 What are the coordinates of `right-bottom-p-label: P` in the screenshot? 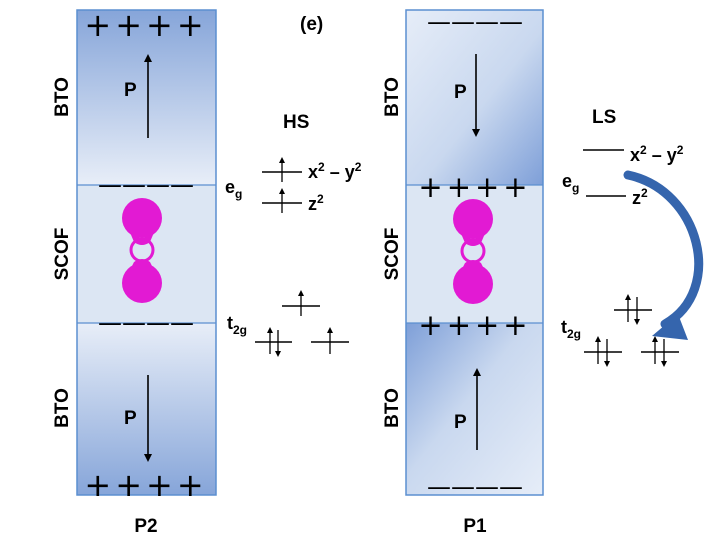 It's located at (460, 422).